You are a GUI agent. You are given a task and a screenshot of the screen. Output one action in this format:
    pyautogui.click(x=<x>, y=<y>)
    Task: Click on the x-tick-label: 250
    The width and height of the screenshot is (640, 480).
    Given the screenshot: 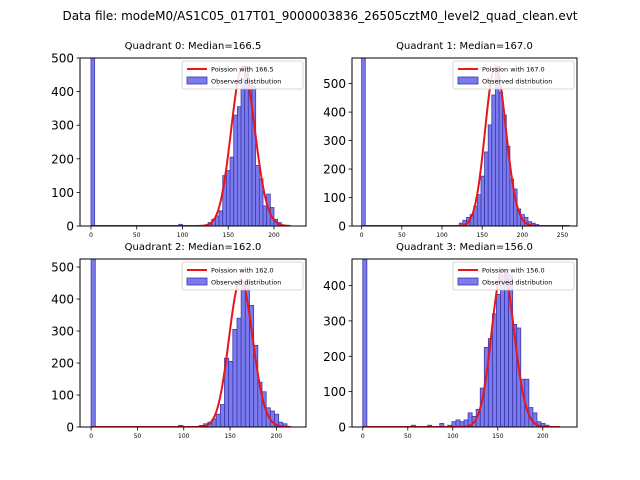 What is the action you would take?
    pyautogui.click(x=563, y=235)
    